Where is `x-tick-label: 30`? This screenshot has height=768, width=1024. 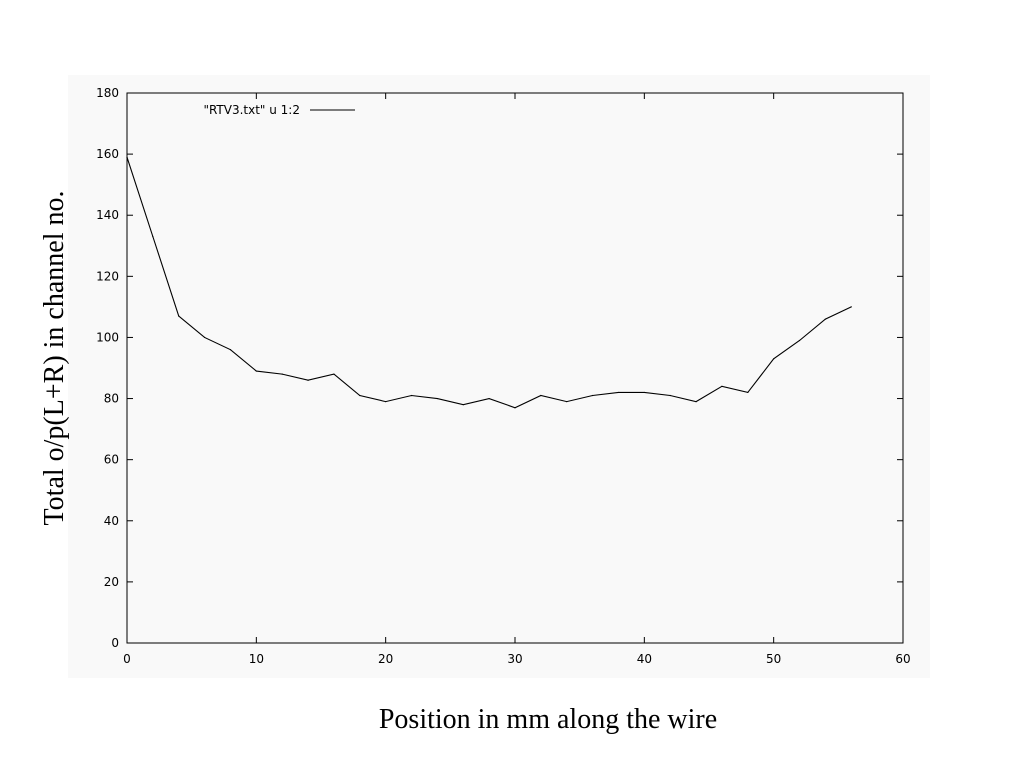 x-tick-label: 30 is located at coordinates (514, 659).